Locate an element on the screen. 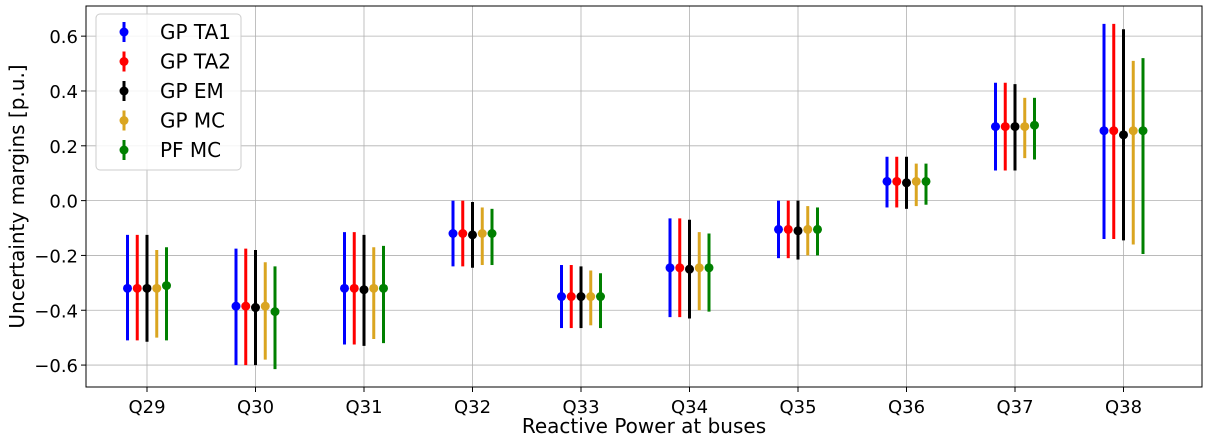  y-axis-label: Uncertainty margins [p.u.] is located at coordinates (17, 196).